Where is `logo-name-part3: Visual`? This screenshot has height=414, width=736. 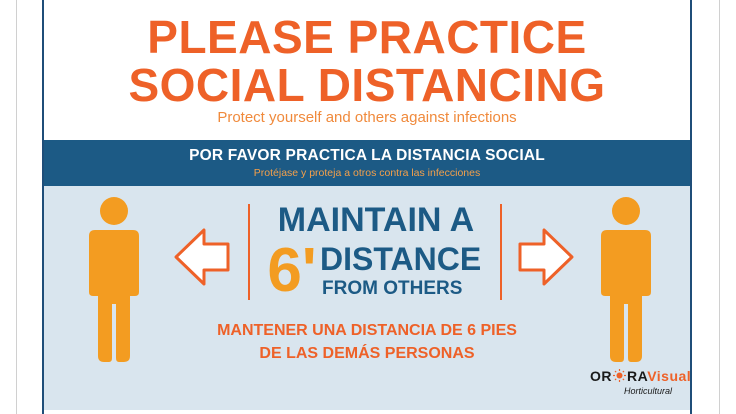
logo-name-part3: Visual is located at coordinates (669, 376).